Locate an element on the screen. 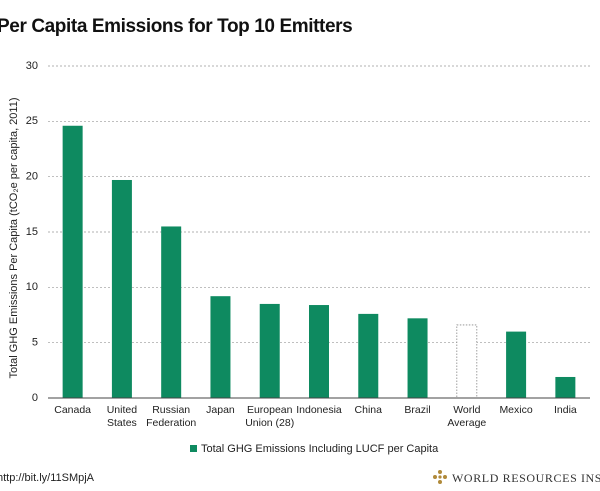 Image resolution: width=600 pixels, height=491 pixels. y-tick-label: 15 is located at coordinates (32, 232).